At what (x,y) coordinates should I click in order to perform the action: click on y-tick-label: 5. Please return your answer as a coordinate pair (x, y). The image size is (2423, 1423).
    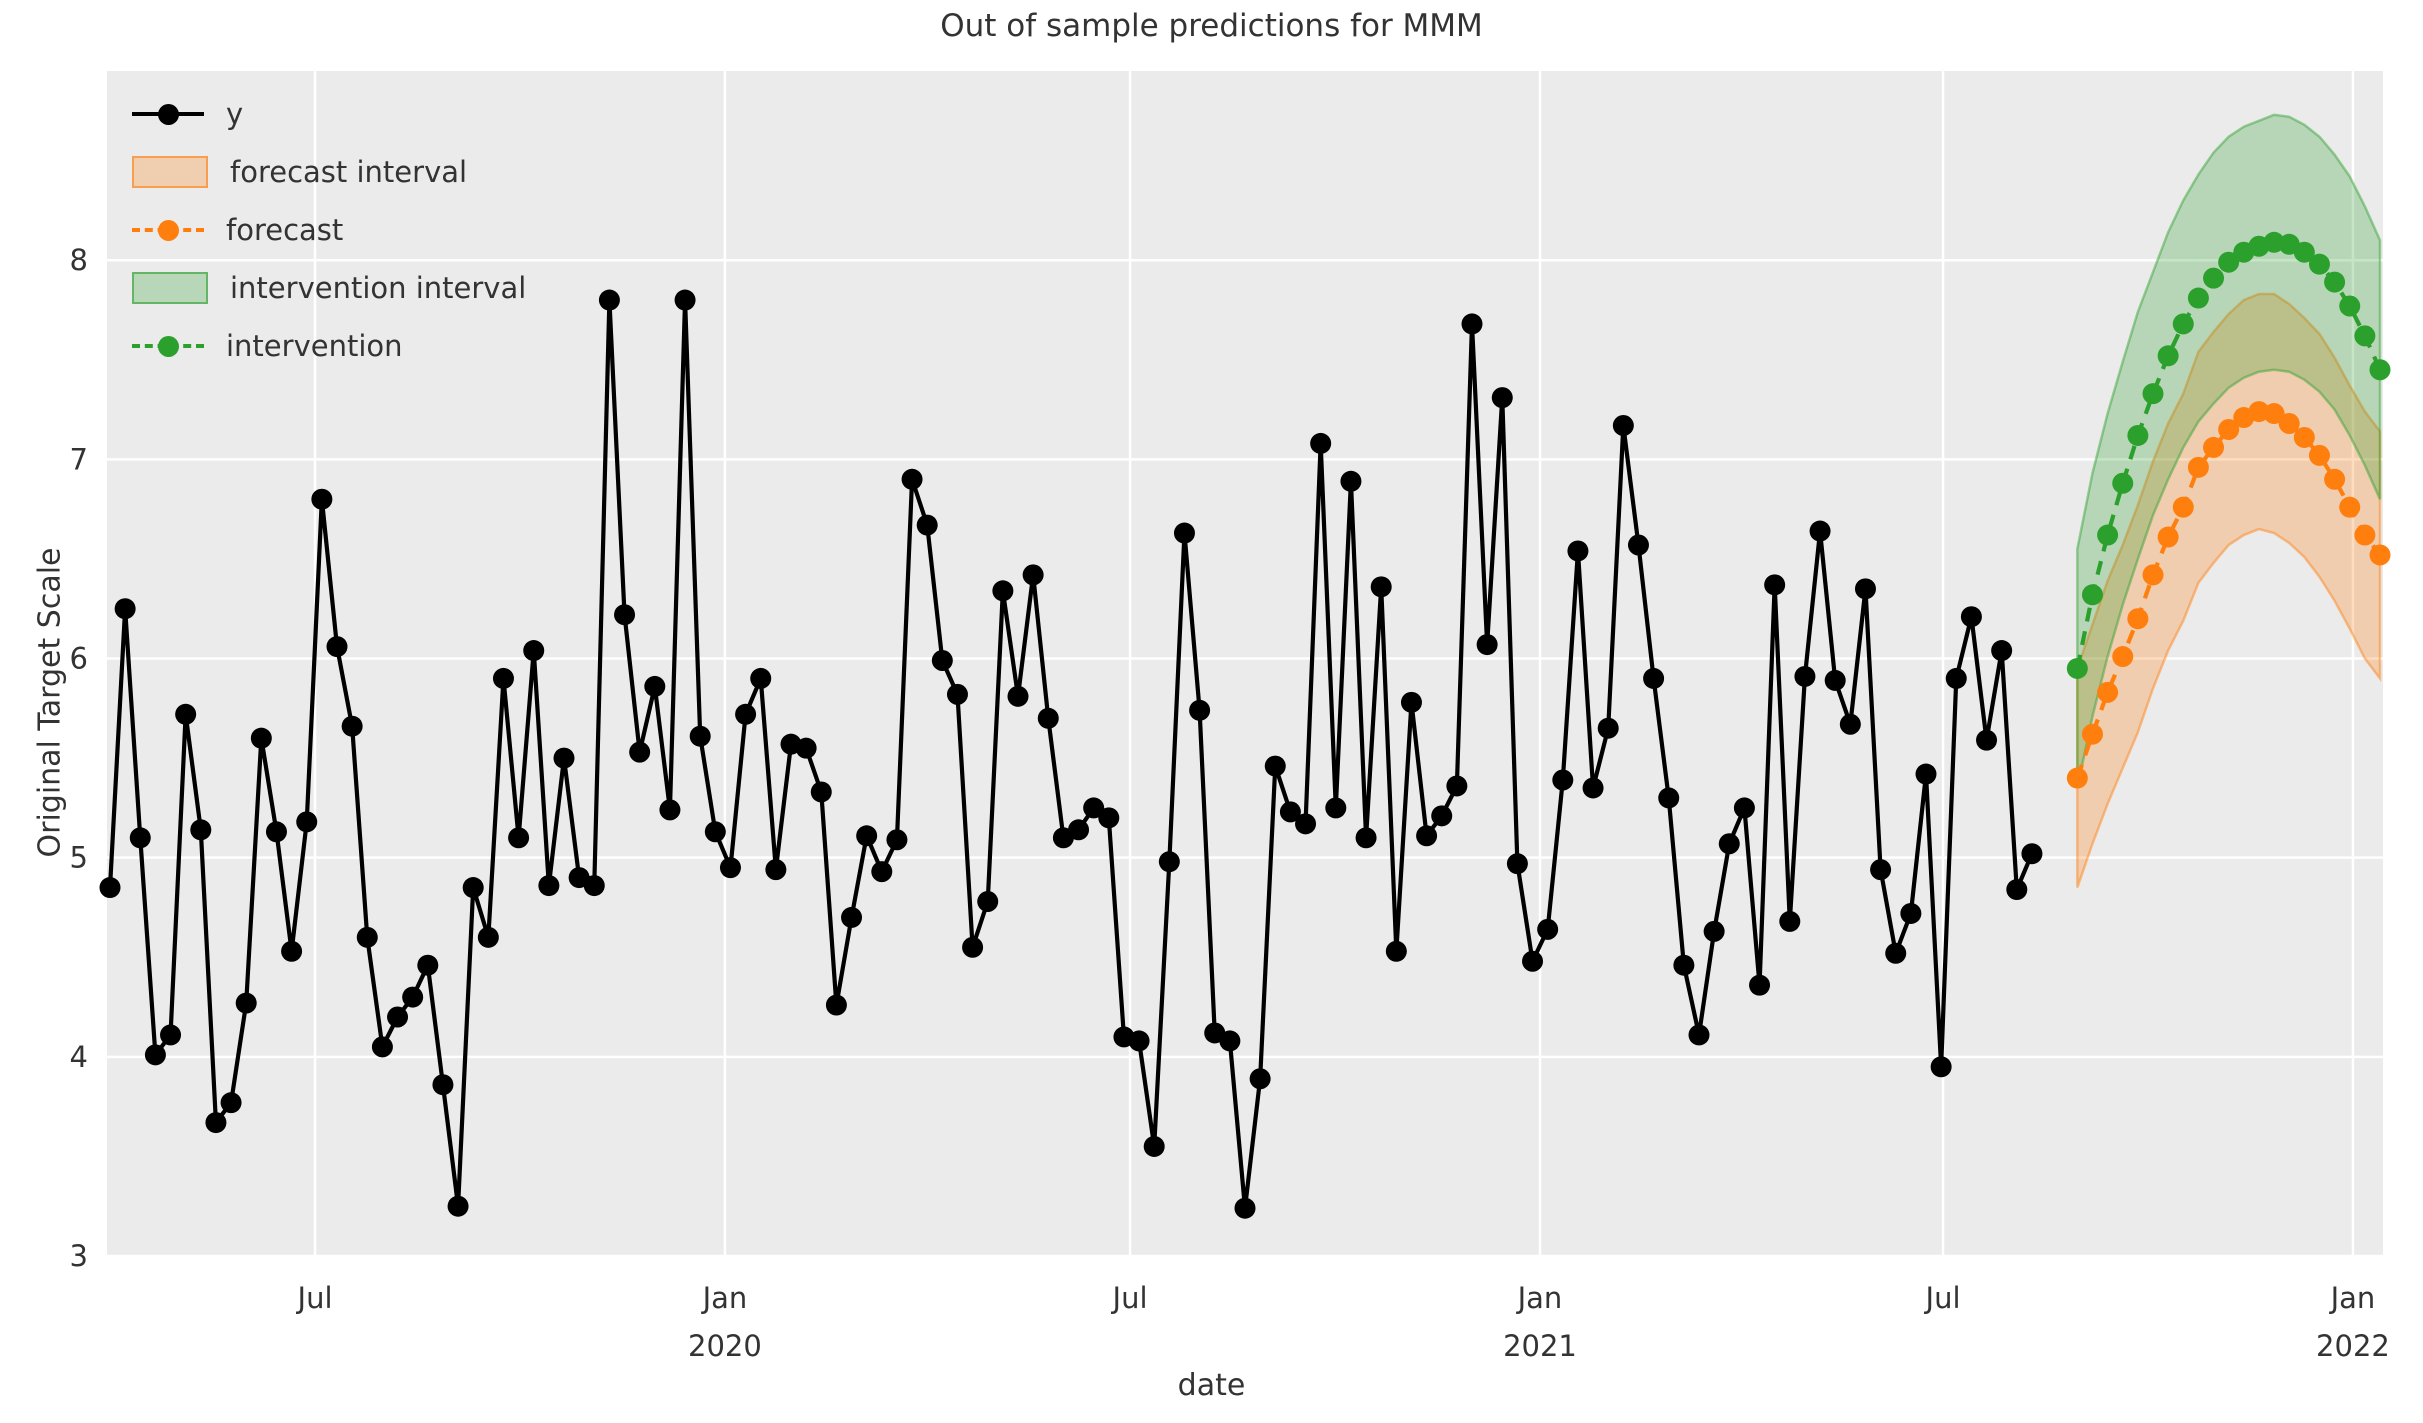
    Looking at the image, I should click on (79, 858).